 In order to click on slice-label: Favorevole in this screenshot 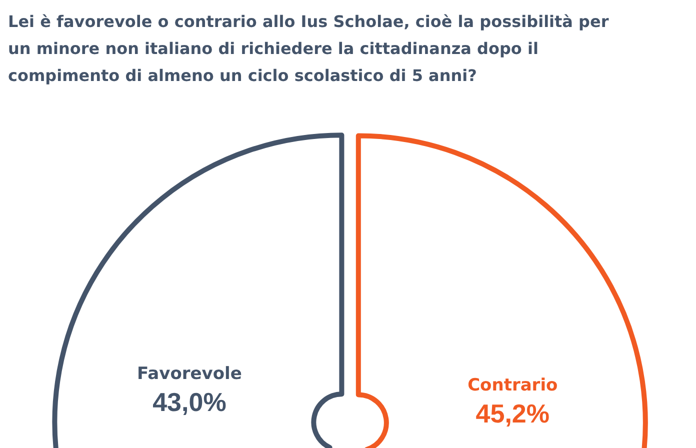, I will do `click(189, 374)`.